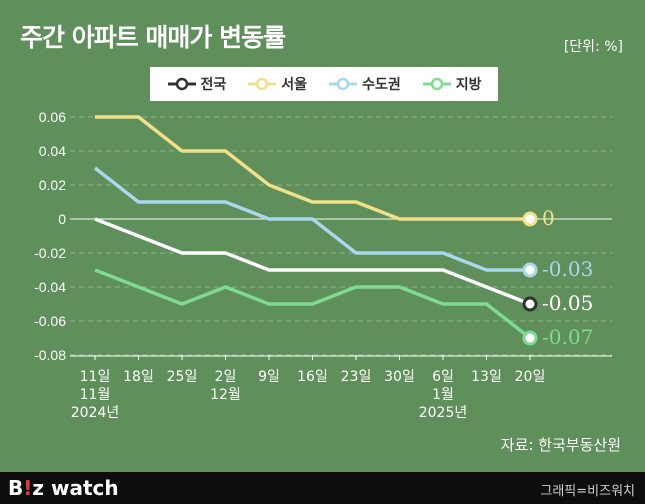 Image resolution: width=645 pixels, height=504 pixels. Describe the element at coordinates (226, 377) in the screenshot. I see `x-tick-label: 2일` at that location.